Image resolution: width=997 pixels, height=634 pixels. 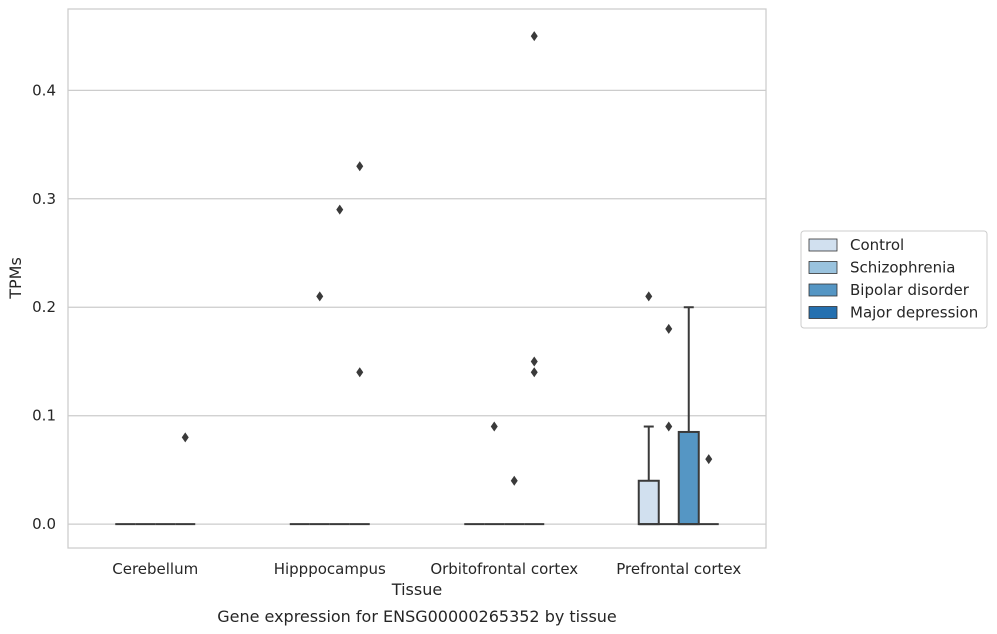 What do you see at coordinates (44, 524) in the screenshot?
I see `y-tick-label: 0.0` at bounding box center [44, 524].